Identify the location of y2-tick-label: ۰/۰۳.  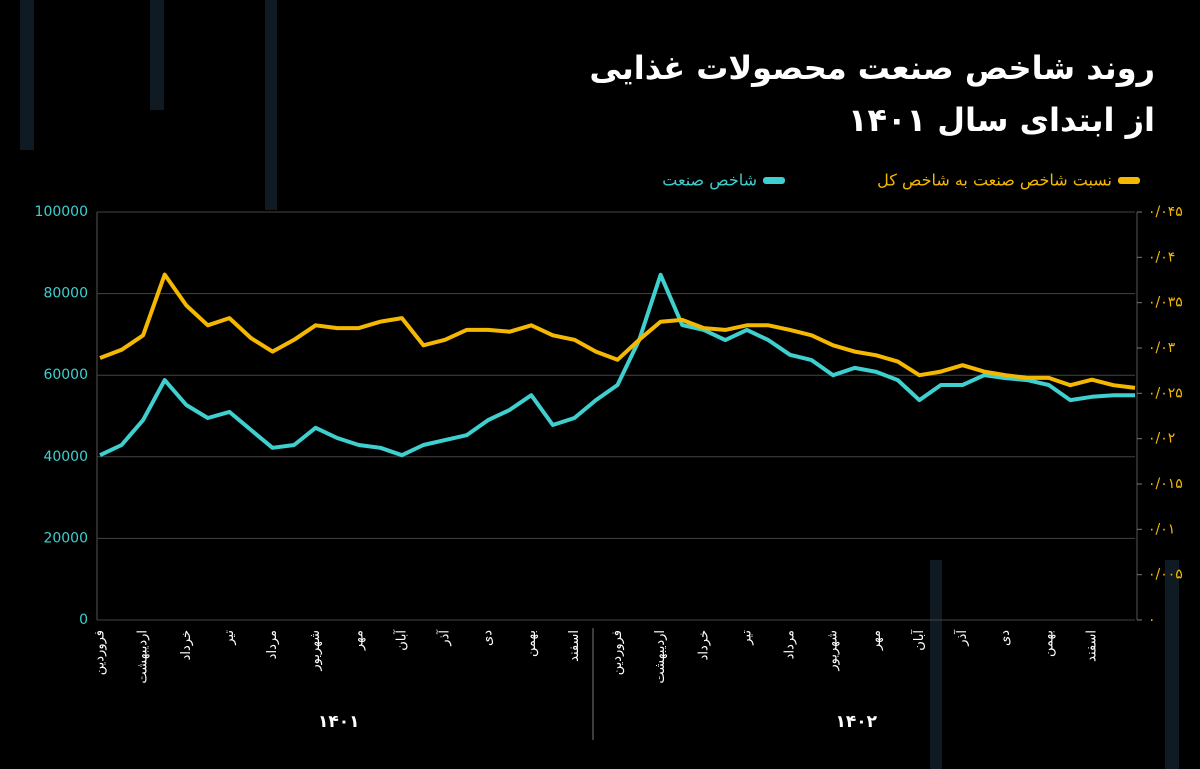
(1162, 348).